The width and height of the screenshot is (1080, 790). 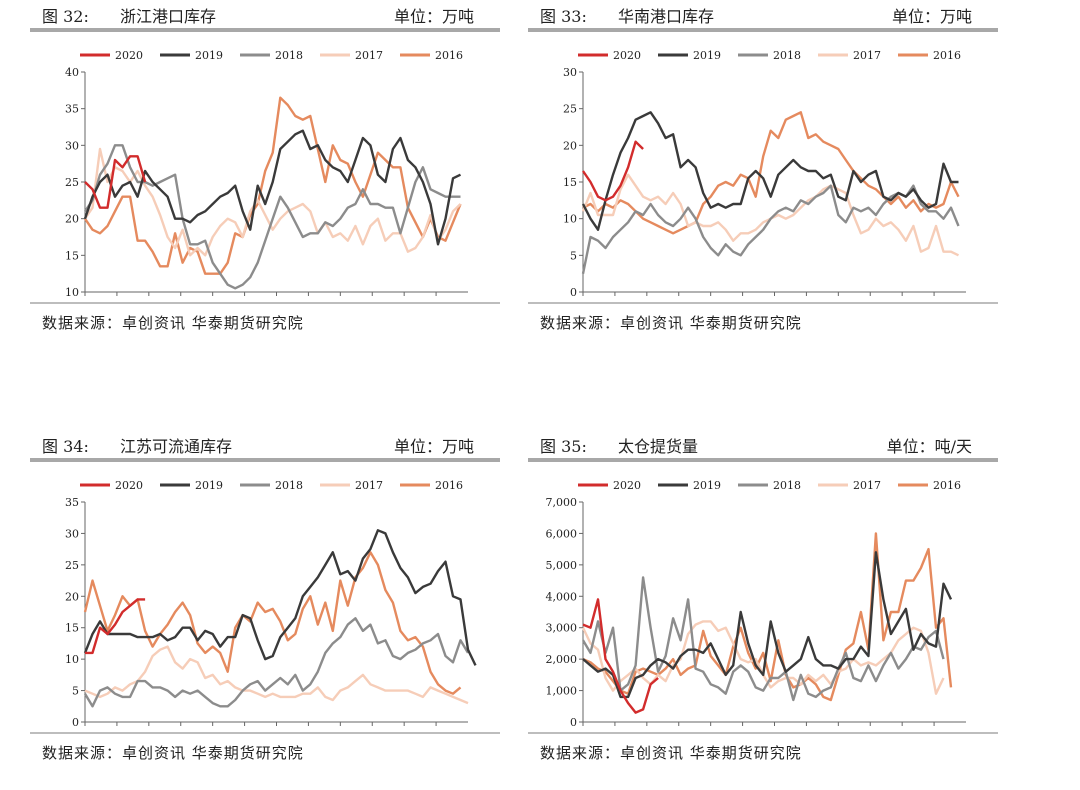 What do you see at coordinates (563, 446) in the screenshot?
I see `figure-number: 图 35:` at bounding box center [563, 446].